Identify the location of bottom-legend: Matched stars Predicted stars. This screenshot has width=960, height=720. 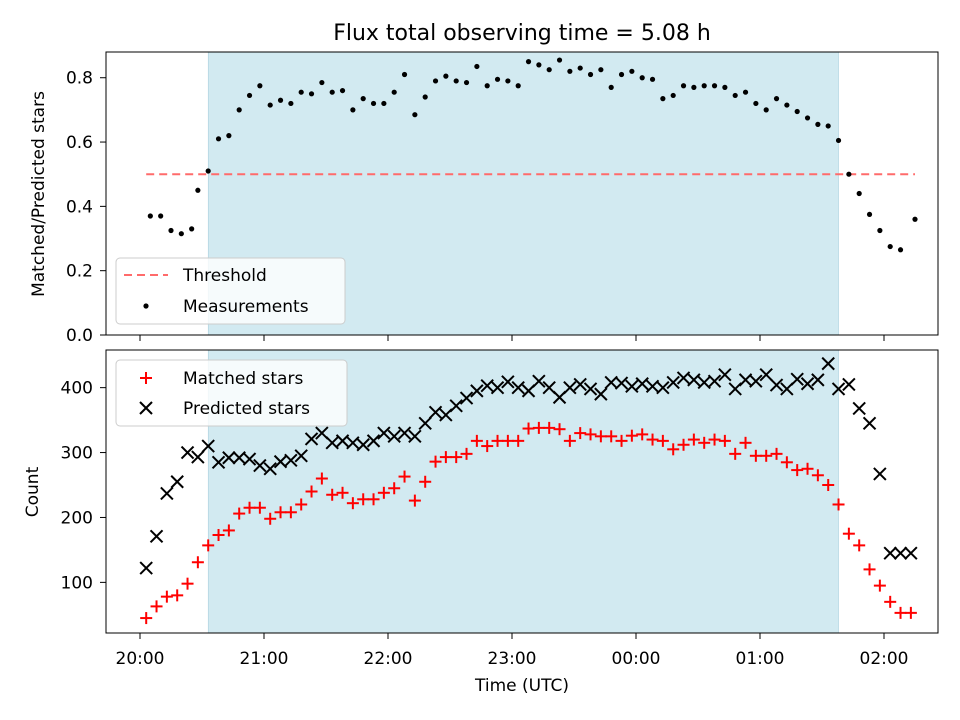
(231, 393).